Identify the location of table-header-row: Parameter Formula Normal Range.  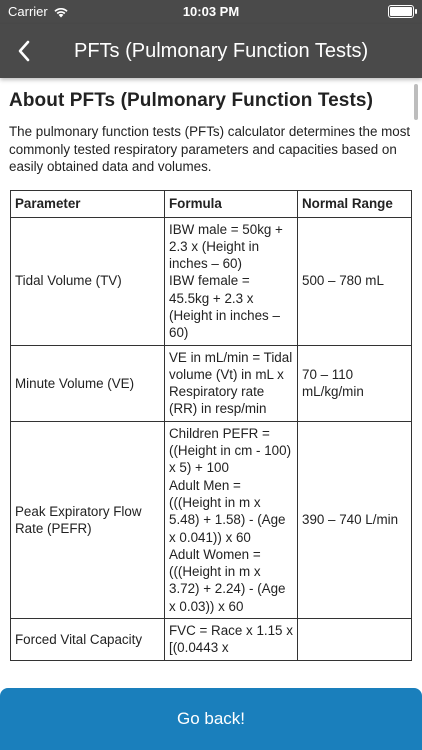
(211, 203).